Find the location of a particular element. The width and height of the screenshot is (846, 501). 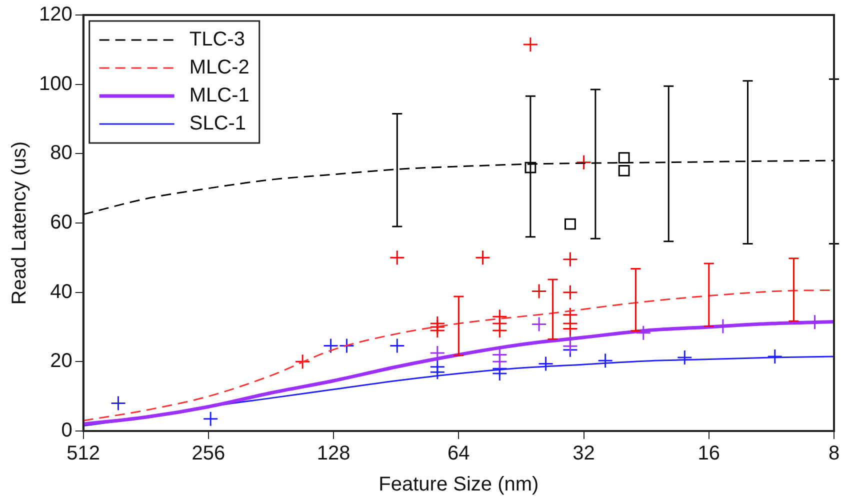

x-tick-label: 512 is located at coordinates (83, 453).